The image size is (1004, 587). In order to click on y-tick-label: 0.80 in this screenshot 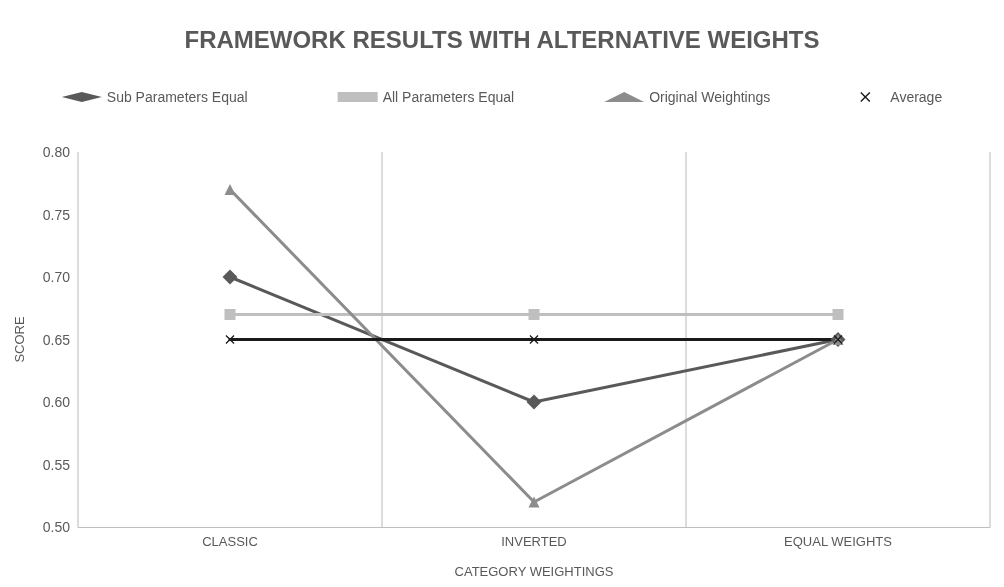, I will do `click(56, 152)`.